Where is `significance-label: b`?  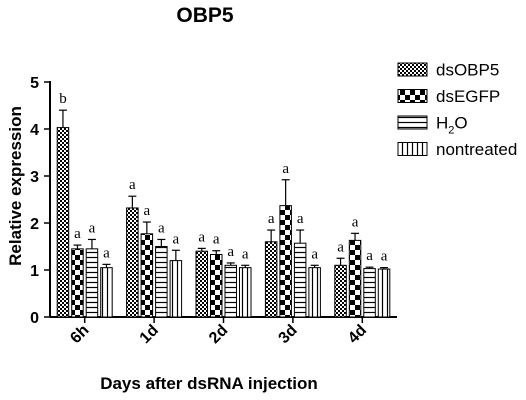
significance-label: b is located at coordinates (63, 99).